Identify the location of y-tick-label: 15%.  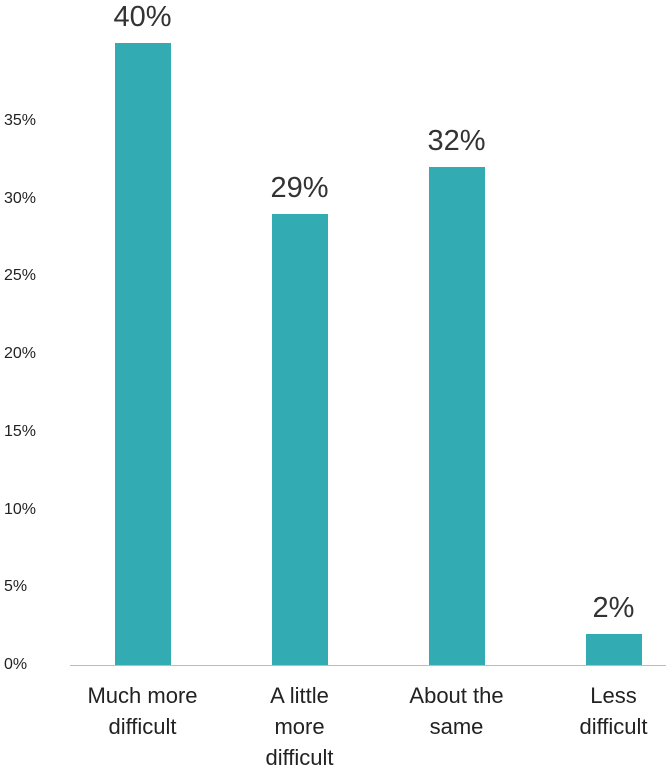
(20, 431).